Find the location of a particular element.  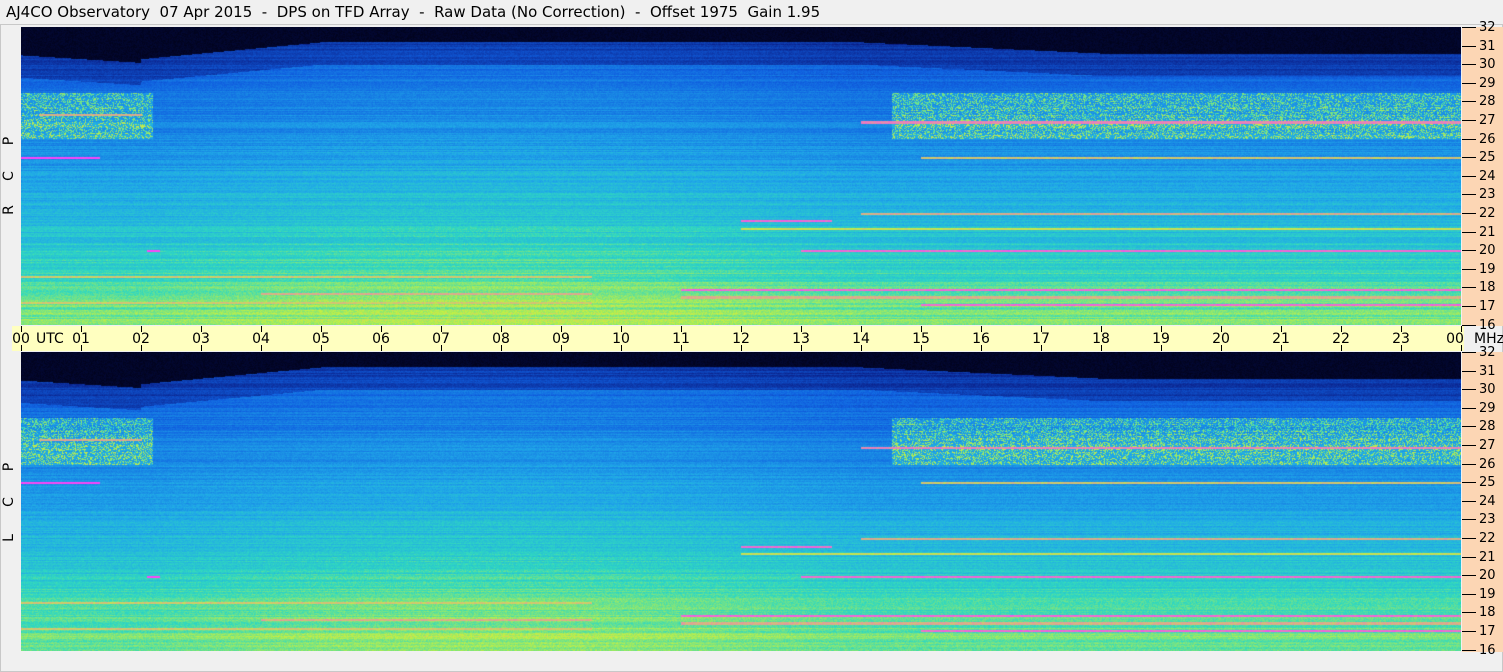

x-tick-label: 00 is located at coordinates (1455, 339).